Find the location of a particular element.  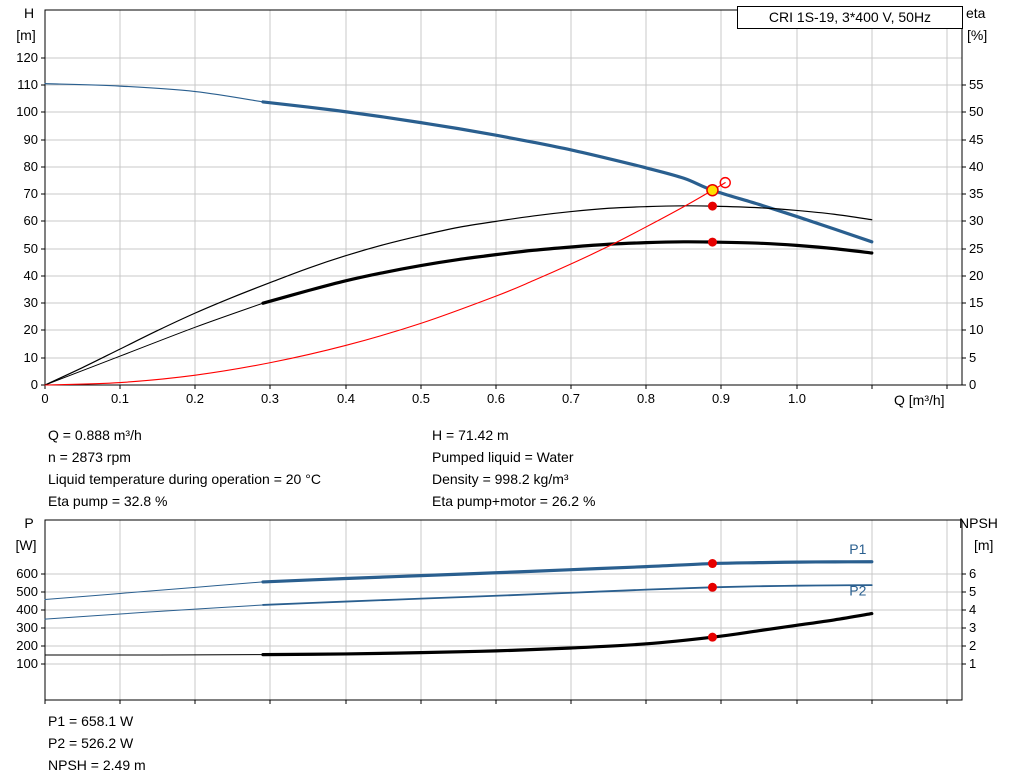

speed-text: n = 2873 rpm is located at coordinates (89, 457).